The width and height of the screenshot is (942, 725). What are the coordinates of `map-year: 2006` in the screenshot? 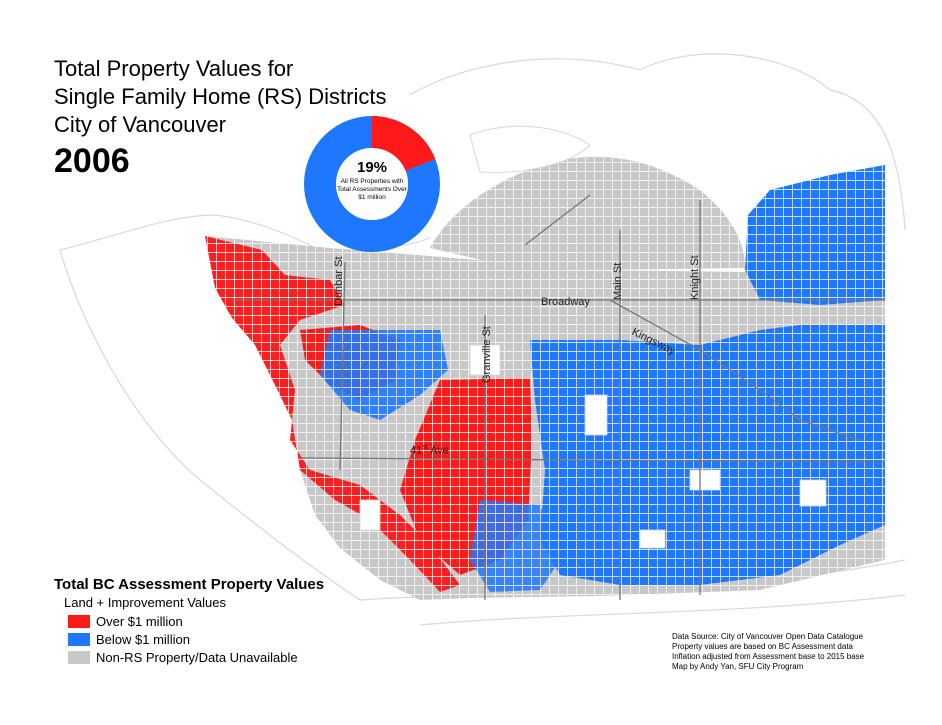 It's located at (92, 161).